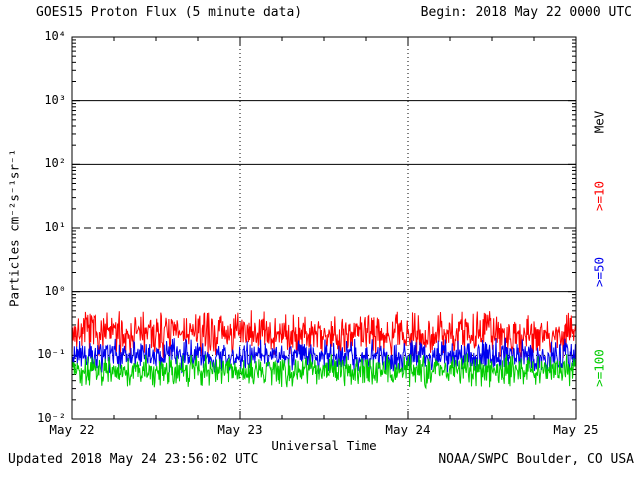 This screenshot has width=640, height=480. What do you see at coordinates (240, 429) in the screenshot?
I see `x-tick-label: May 23` at bounding box center [240, 429].